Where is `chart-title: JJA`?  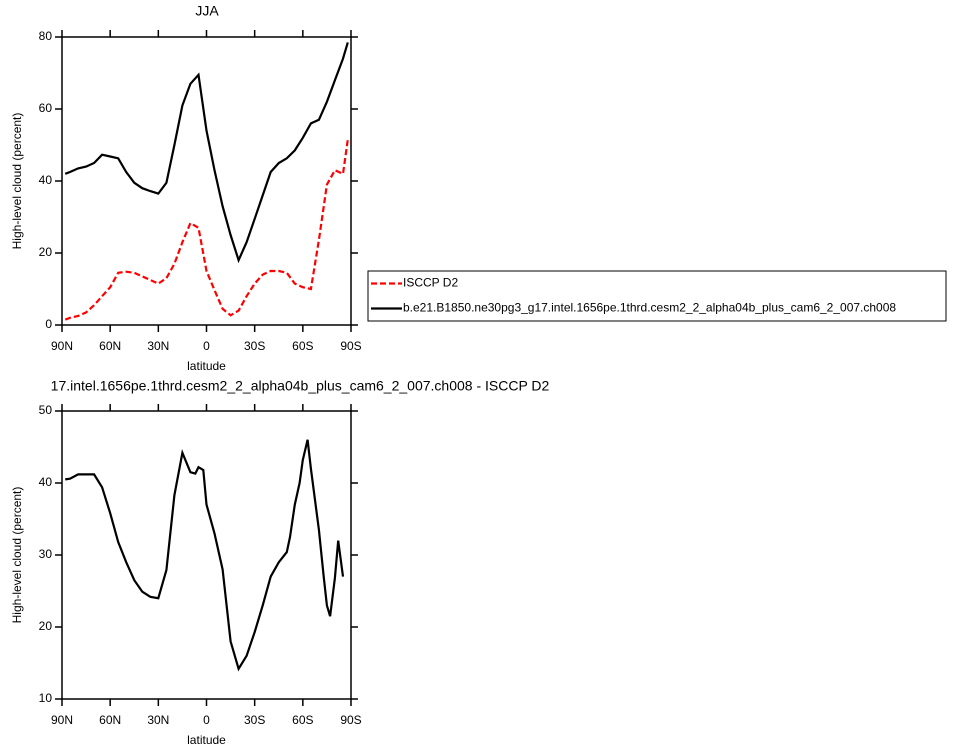
chart-title: JJA is located at coordinates (207, 11).